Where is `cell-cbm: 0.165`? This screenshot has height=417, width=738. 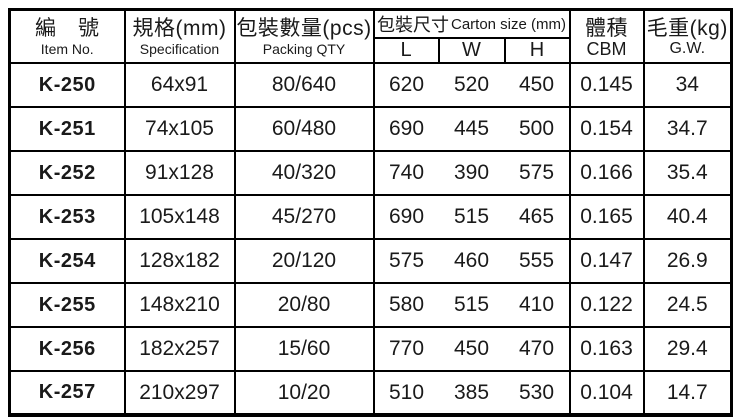 cell-cbm: 0.165 is located at coordinates (606, 217).